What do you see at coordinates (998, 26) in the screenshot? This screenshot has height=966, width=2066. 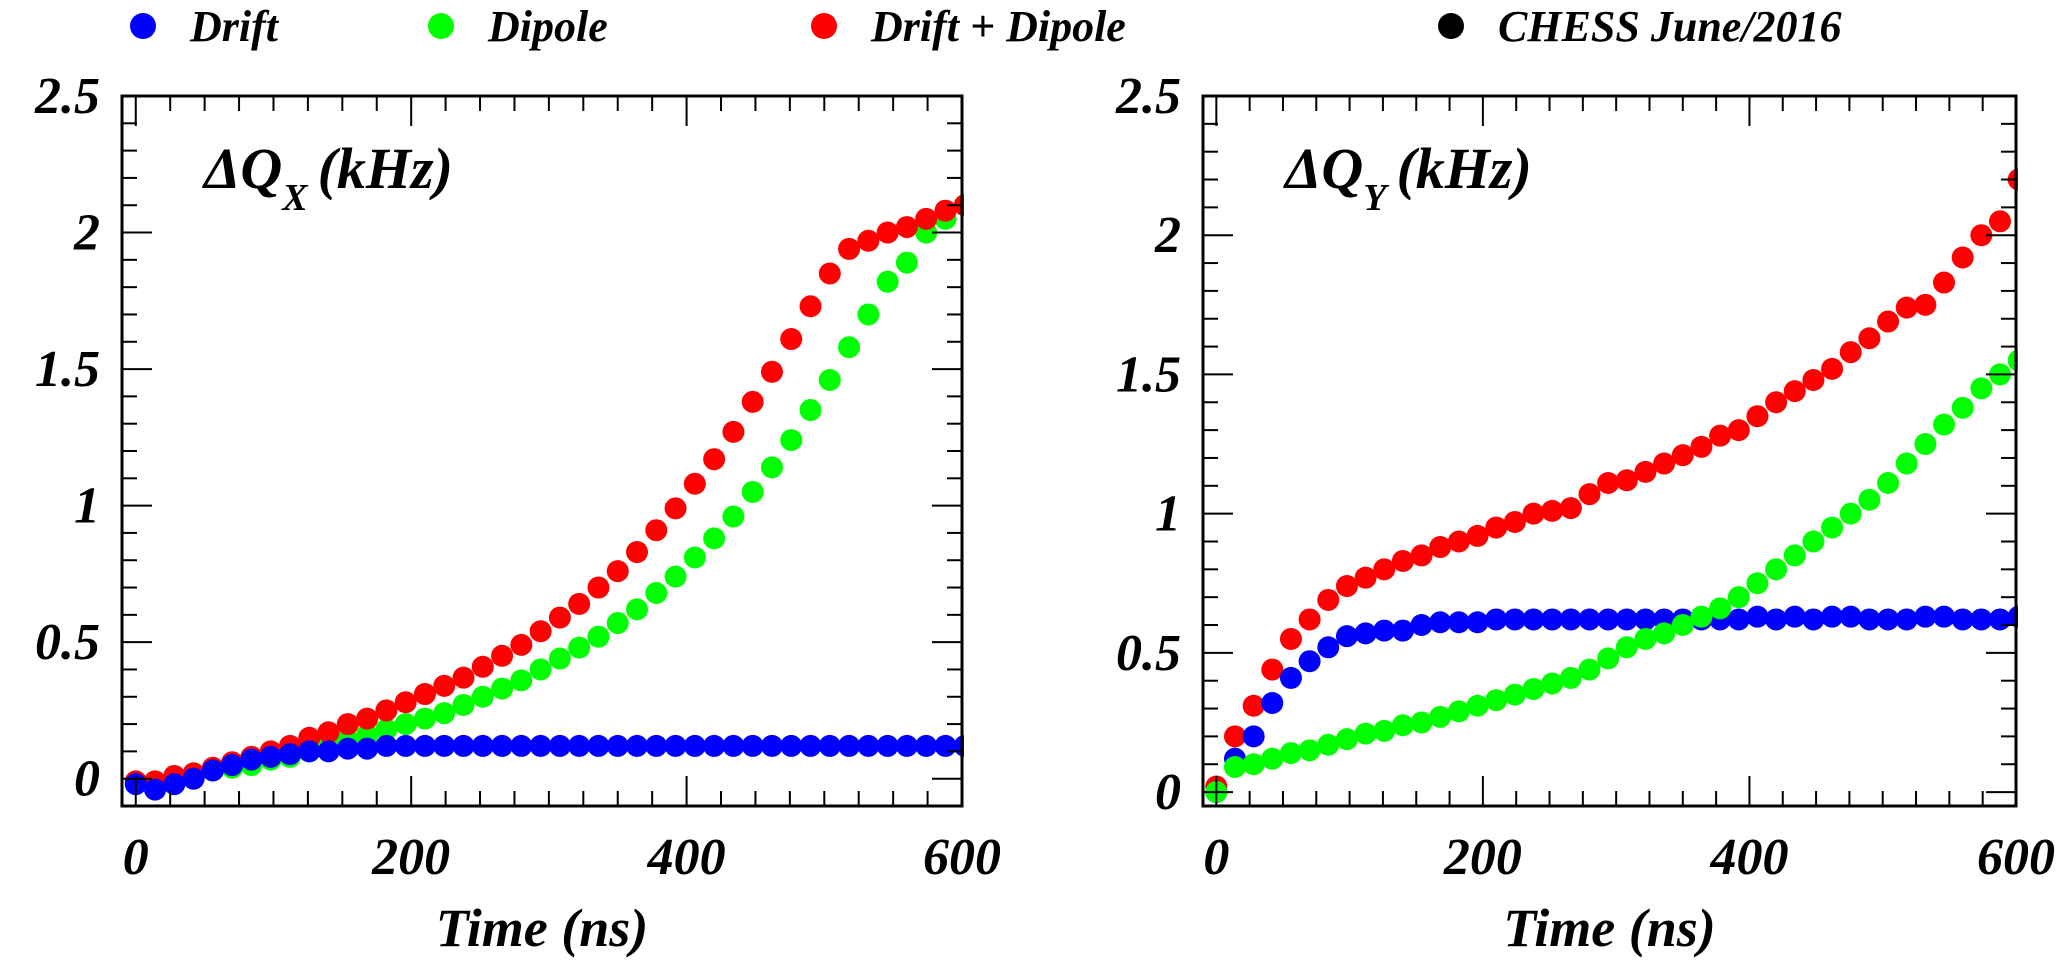 I see `legend-label-drift-dipole: Drift + Dipole` at bounding box center [998, 26].